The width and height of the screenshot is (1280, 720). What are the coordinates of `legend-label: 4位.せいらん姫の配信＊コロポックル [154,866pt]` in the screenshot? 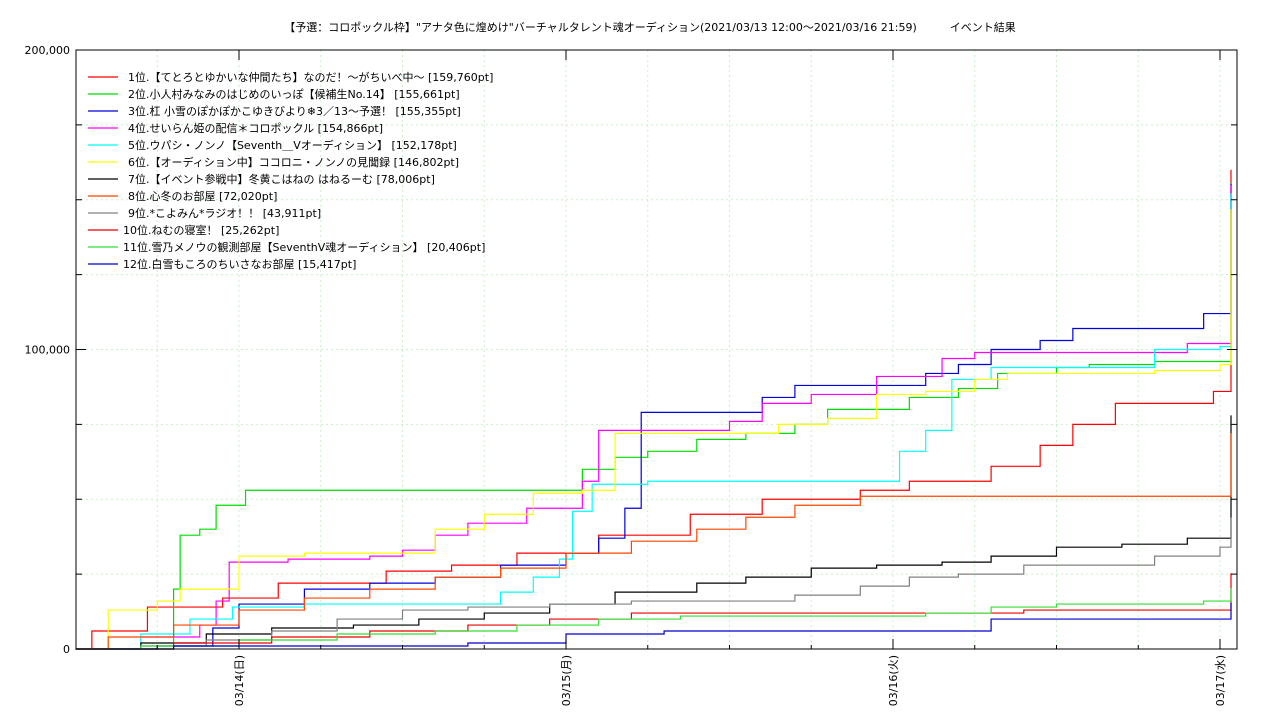 It's located at (255, 128).